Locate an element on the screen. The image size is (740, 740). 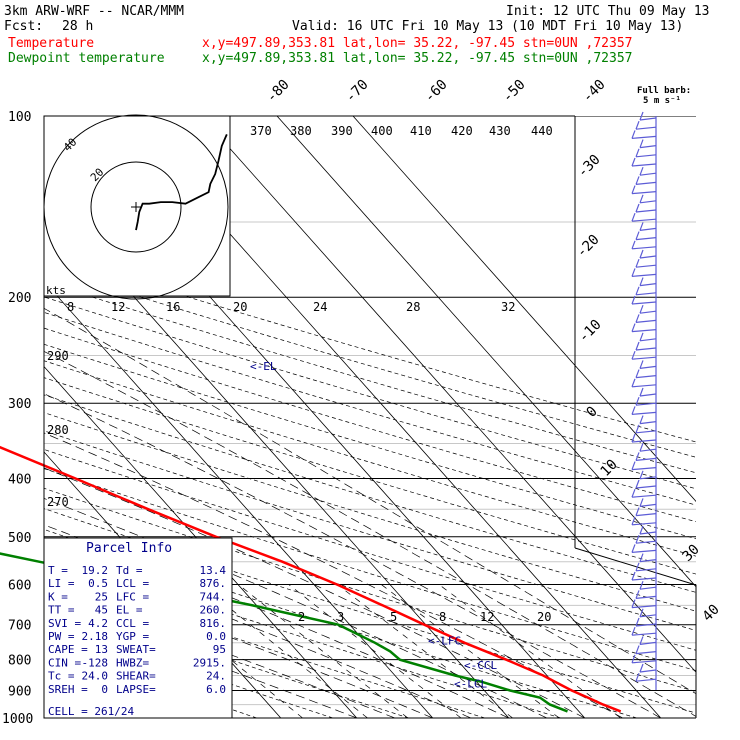
mixing-ratio-label: 8 is located at coordinates (442, 617).